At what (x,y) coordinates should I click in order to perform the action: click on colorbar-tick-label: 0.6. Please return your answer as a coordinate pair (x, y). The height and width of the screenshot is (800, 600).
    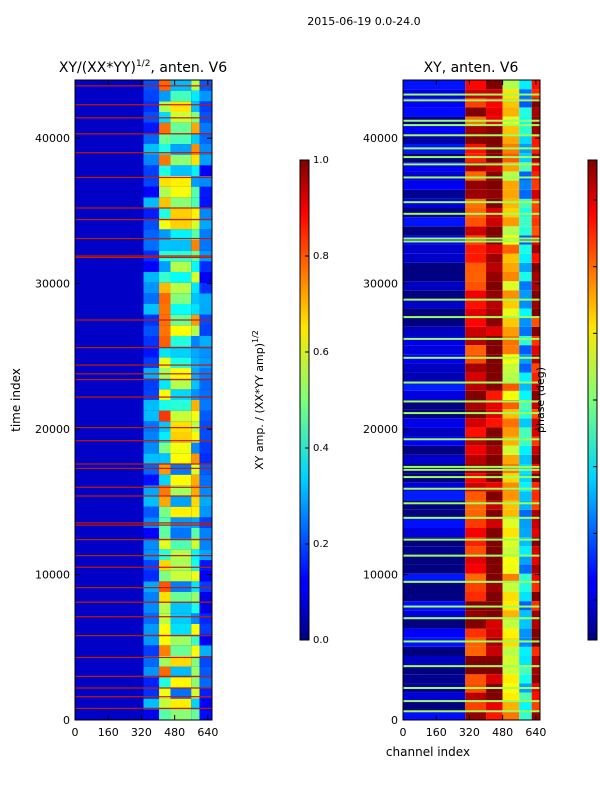
    Looking at the image, I should click on (321, 352).